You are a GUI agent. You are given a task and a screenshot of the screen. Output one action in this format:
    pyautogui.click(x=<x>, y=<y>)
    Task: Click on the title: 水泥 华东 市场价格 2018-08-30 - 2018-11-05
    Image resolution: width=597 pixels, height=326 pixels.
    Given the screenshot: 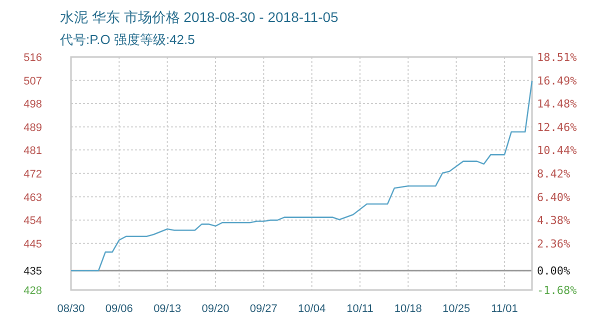 What is the action you would take?
    pyautogui.click(x=199, y=17)
    